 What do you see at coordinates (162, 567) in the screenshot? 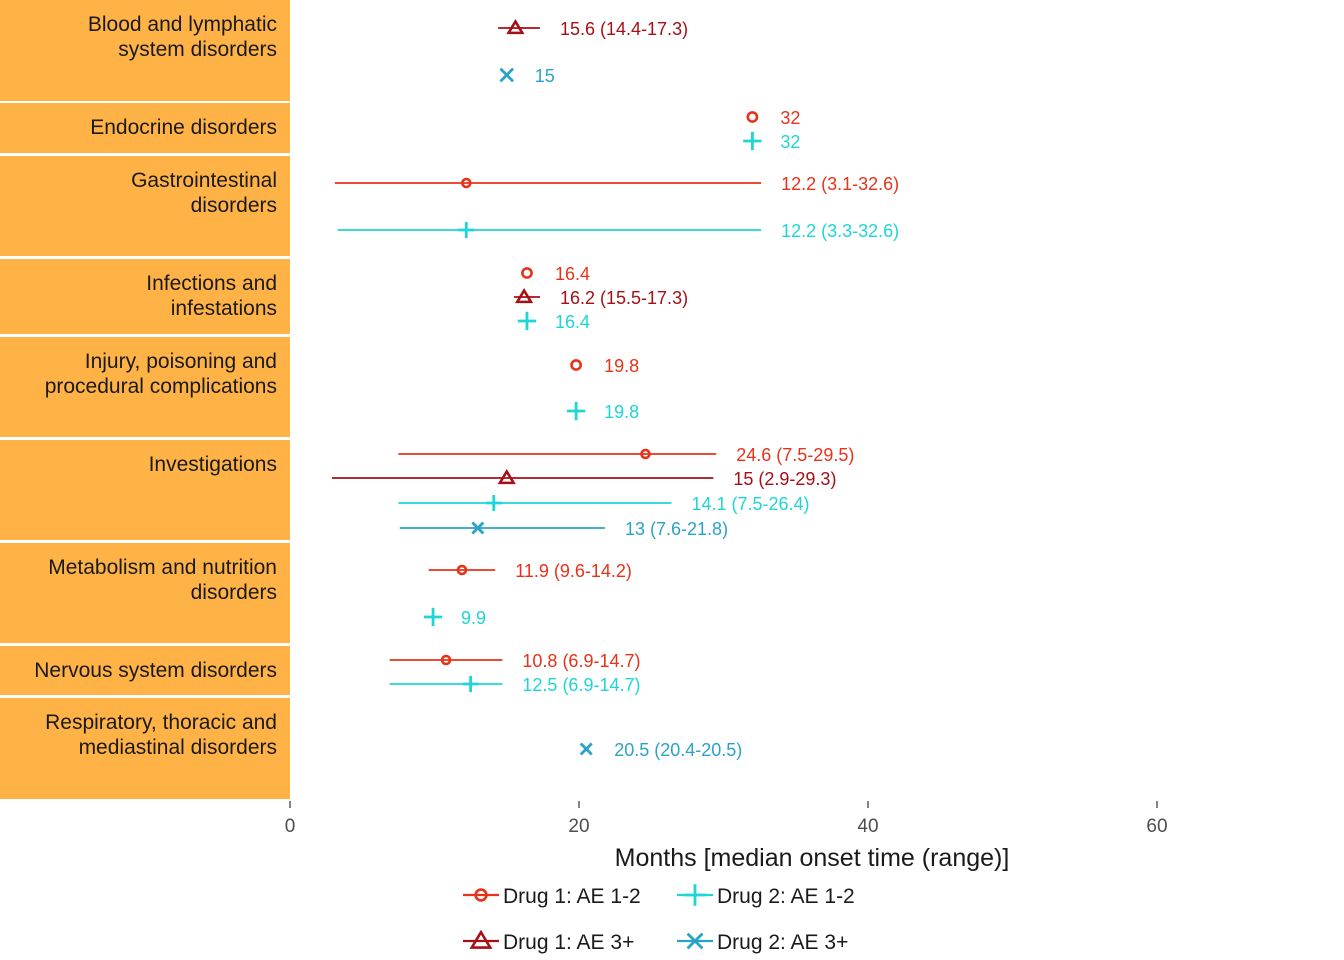
I see `category-label-line: Metabolism and nutrition` at bounding box center [162, 567].